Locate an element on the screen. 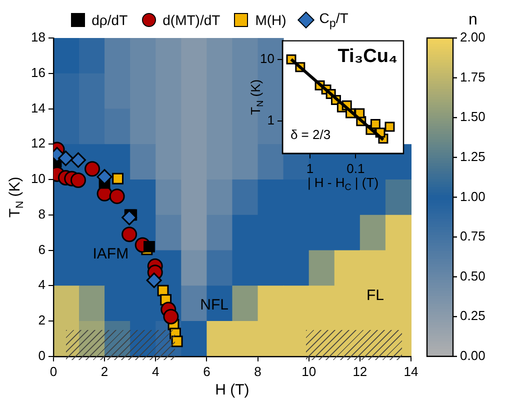 This screenshot has height=405, width=507. y-tick-label: 10 is located at coordinates (38, 178).